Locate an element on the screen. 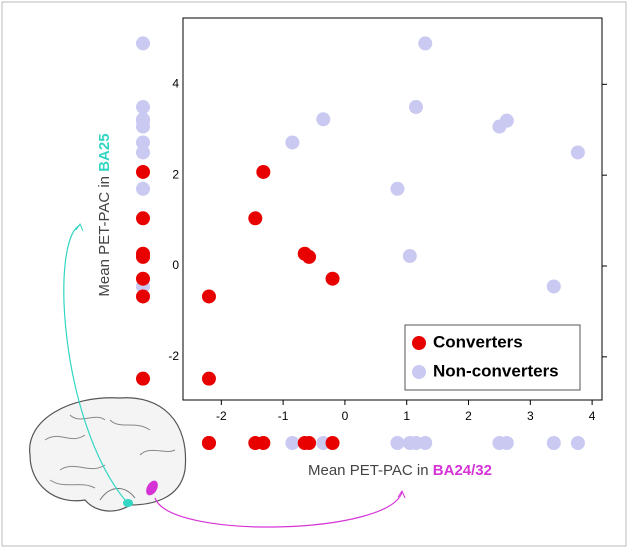  x-tick-label: 3 is located at coordinates (530, 416).